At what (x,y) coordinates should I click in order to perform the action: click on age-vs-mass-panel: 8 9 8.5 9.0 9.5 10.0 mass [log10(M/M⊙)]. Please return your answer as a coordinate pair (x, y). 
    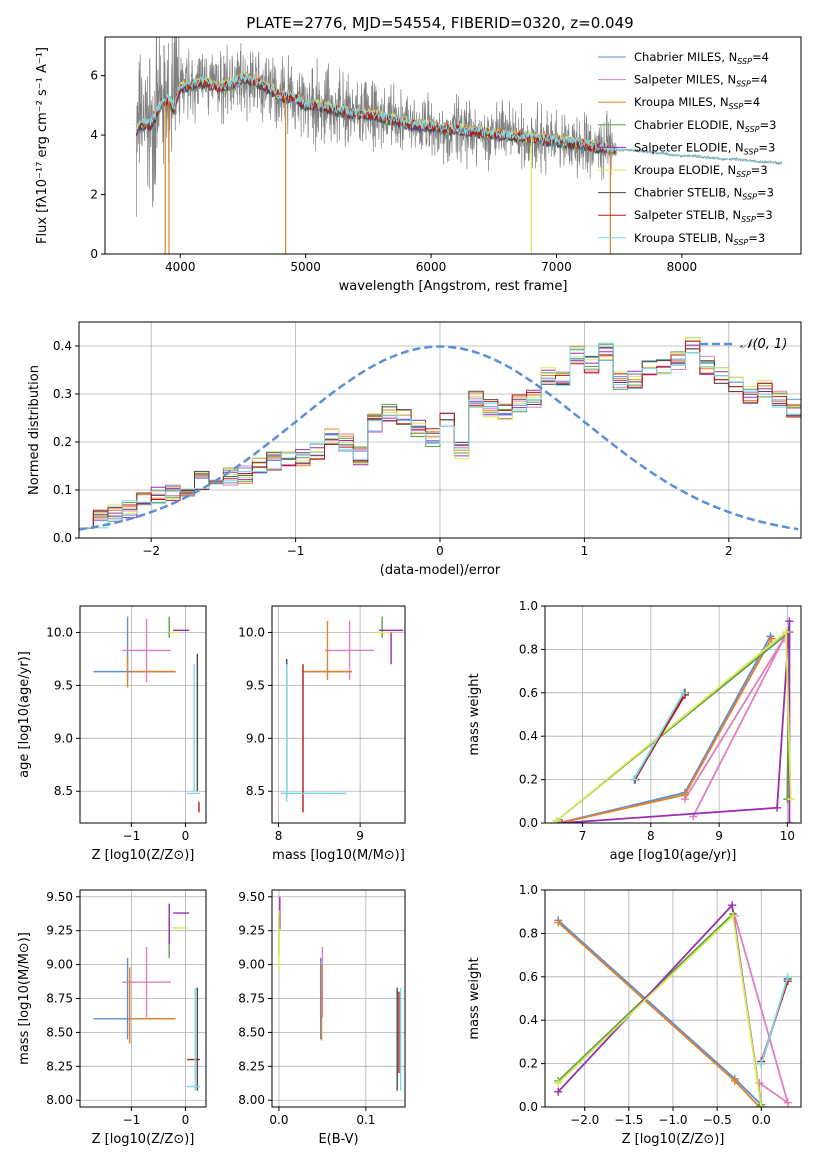
    Looking at the image, I should click on (322, 734).